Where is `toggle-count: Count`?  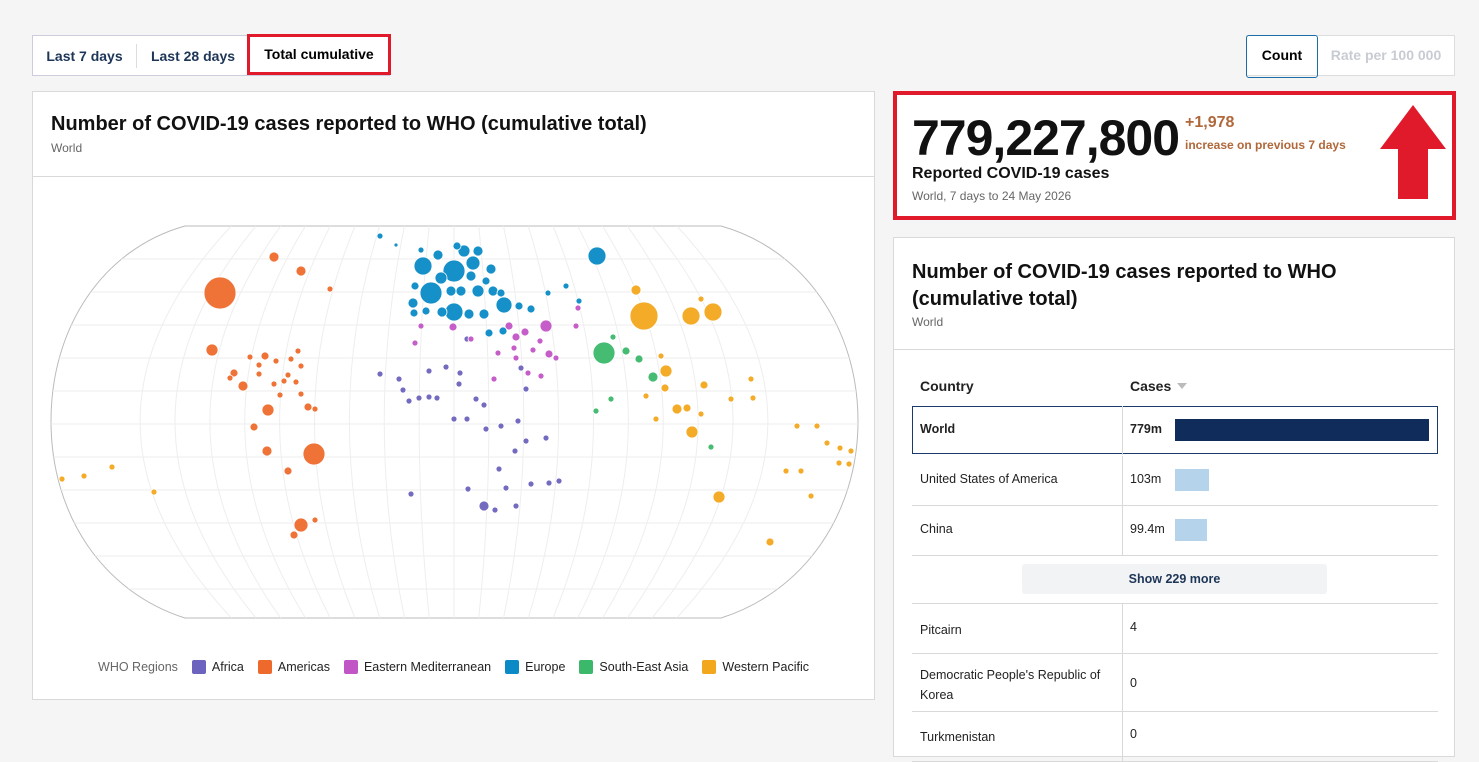 toggle-count: Count is located at coordinates (1282, 56).